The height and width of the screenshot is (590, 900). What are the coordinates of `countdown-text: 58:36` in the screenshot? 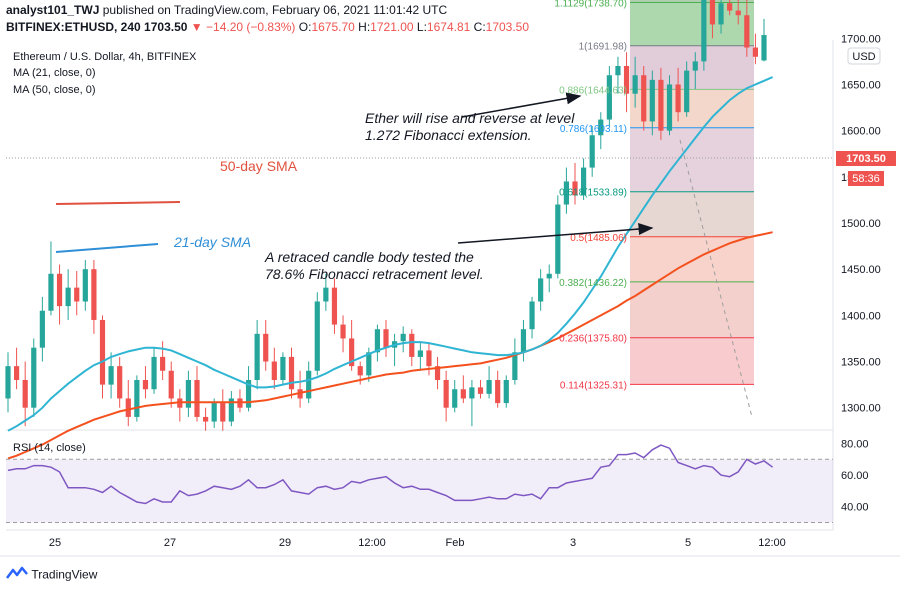 It's located at (866, 179).